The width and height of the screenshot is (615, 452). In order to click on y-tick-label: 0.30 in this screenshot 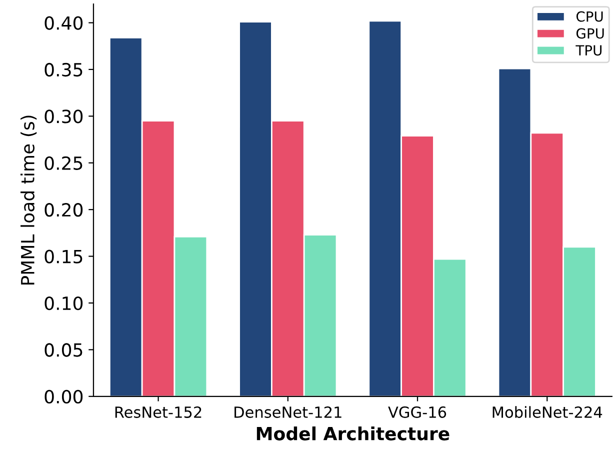, I will do `click(63, 117)`.